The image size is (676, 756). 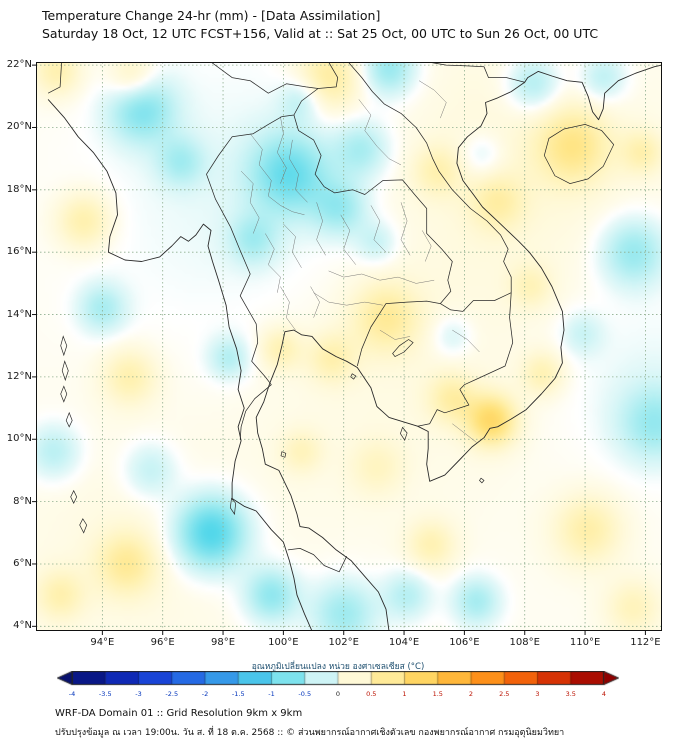 What do you see at coordinates (72, 694) in the screenshot?
I see `colorbar-tick-label: -4` at bounding box center [72, 694].